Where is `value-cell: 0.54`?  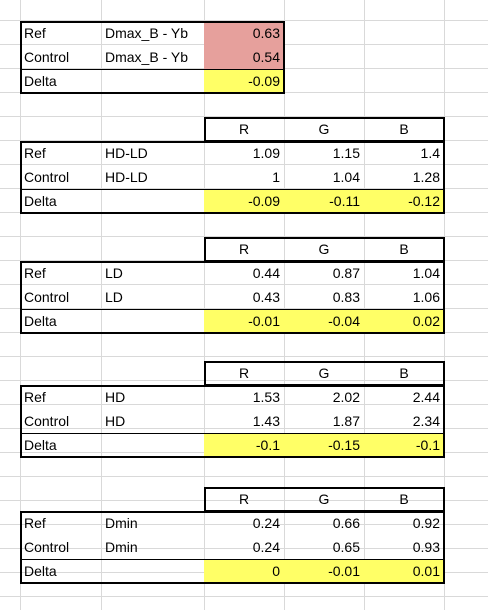
value-cell: 0.54 is located at coordinates (244, 58).